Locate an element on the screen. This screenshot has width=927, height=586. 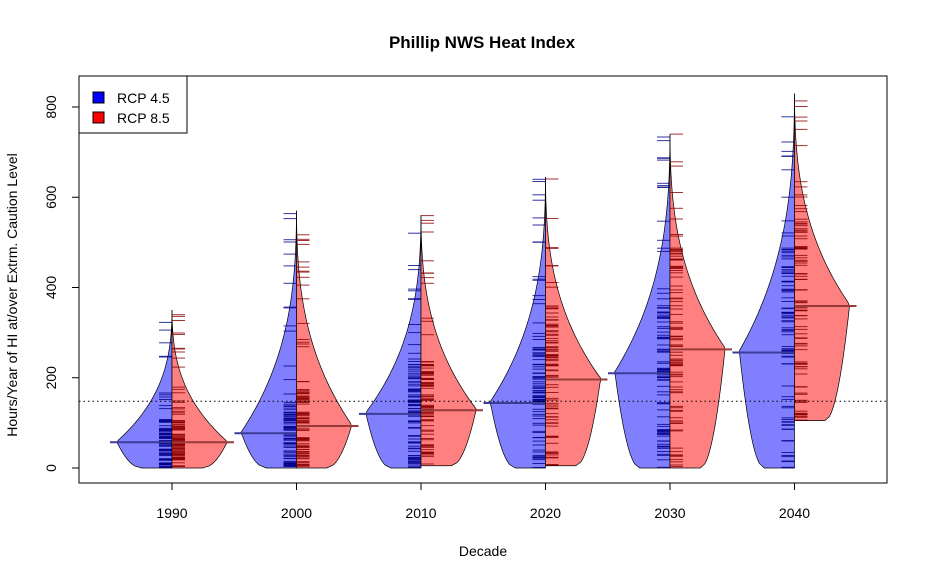
legend-swatch-rcp85 is located at coordinates (98, 117).